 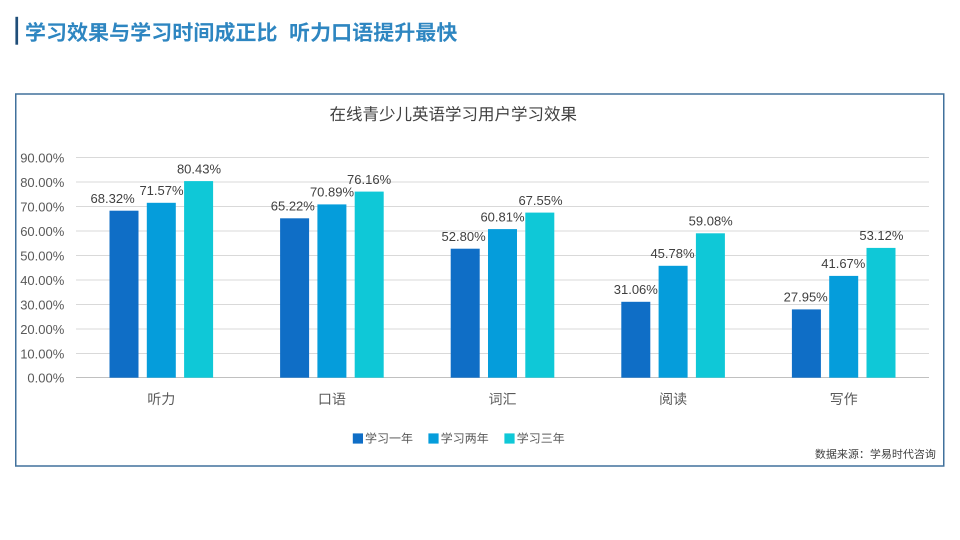 What do you see at coordinates (42, 207) in the screenshot?
I see `svg-text: 70.00%` at bounding box center [42, 207].